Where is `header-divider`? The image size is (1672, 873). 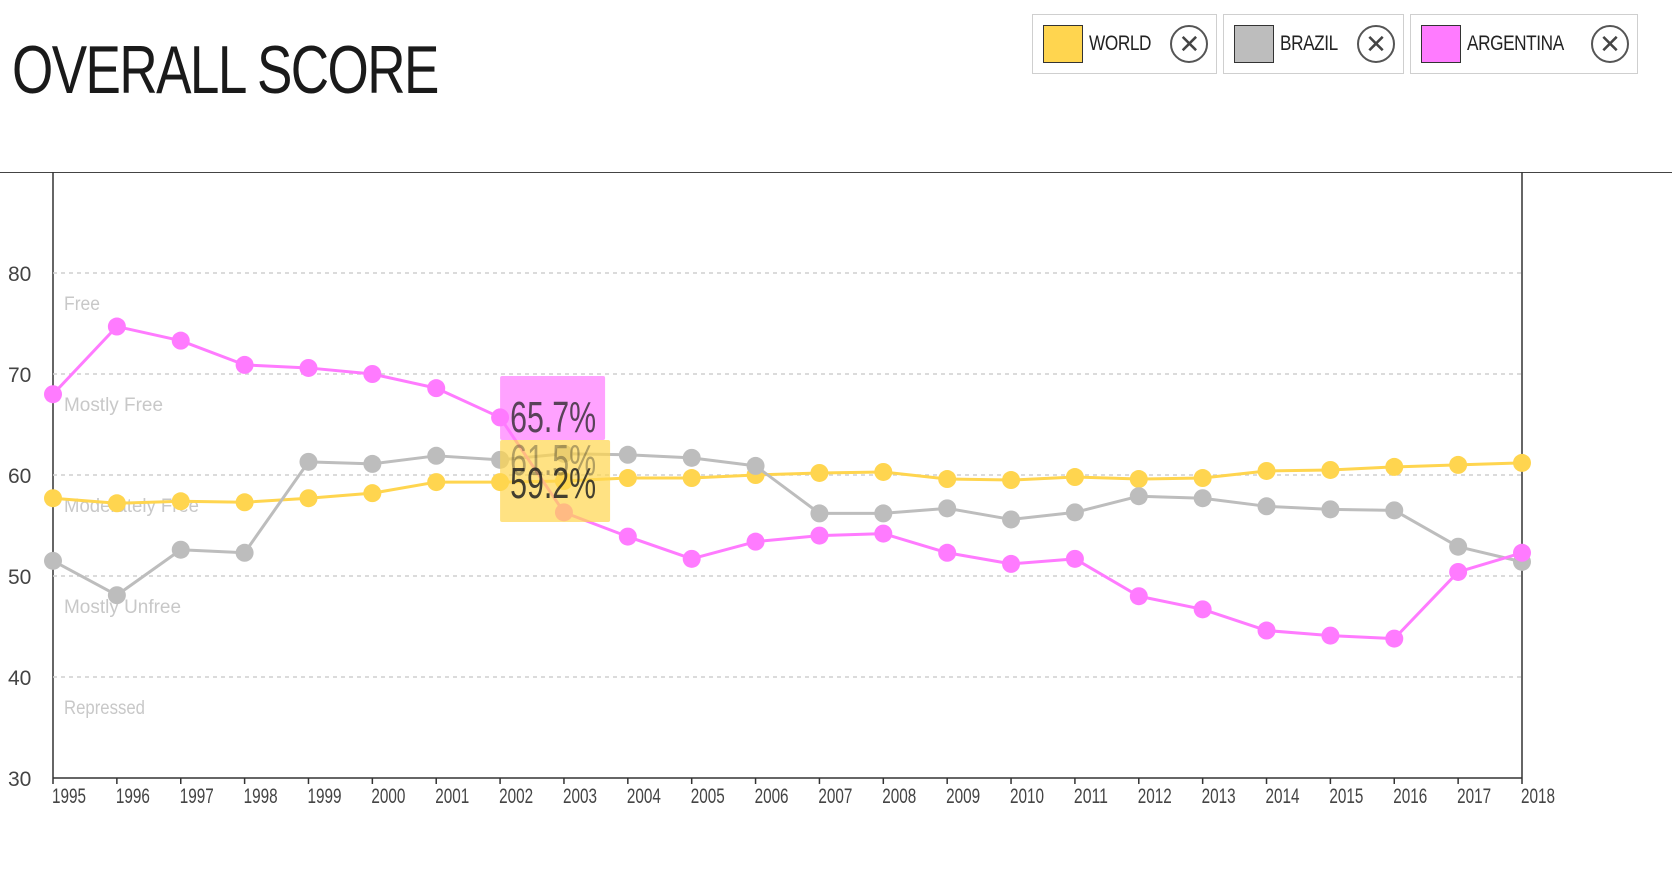 header-divider is located at coordinates (836, 172).